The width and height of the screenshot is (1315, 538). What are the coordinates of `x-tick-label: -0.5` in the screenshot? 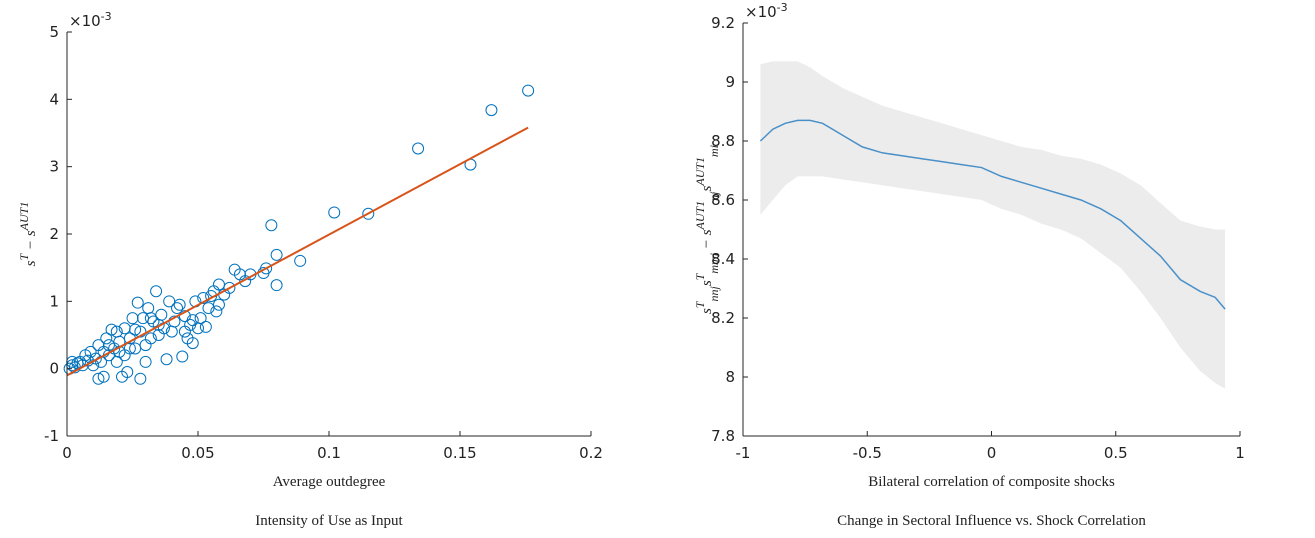 It's located at (867, 453).